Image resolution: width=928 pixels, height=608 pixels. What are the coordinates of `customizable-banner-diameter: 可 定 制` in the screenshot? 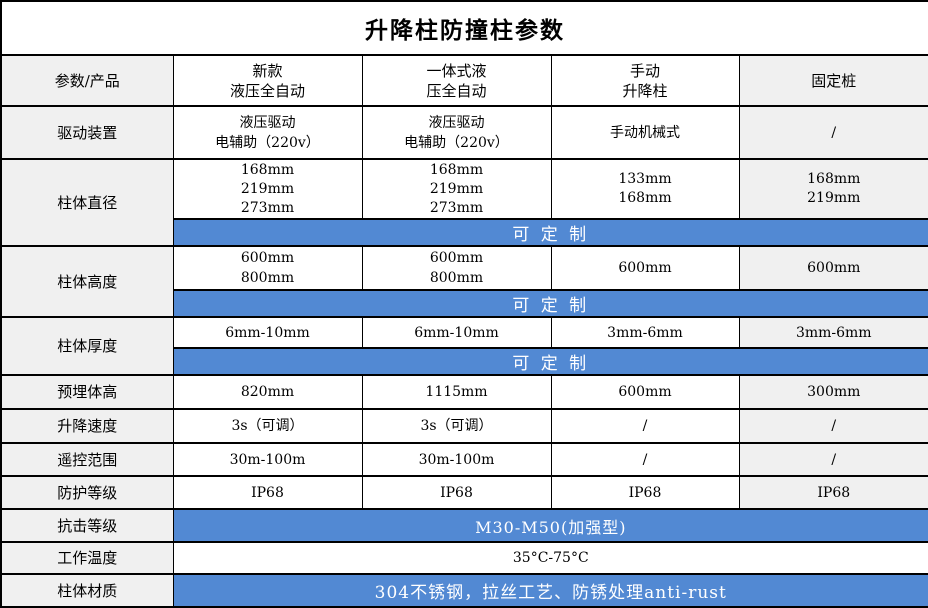 It's located at (550, 232).